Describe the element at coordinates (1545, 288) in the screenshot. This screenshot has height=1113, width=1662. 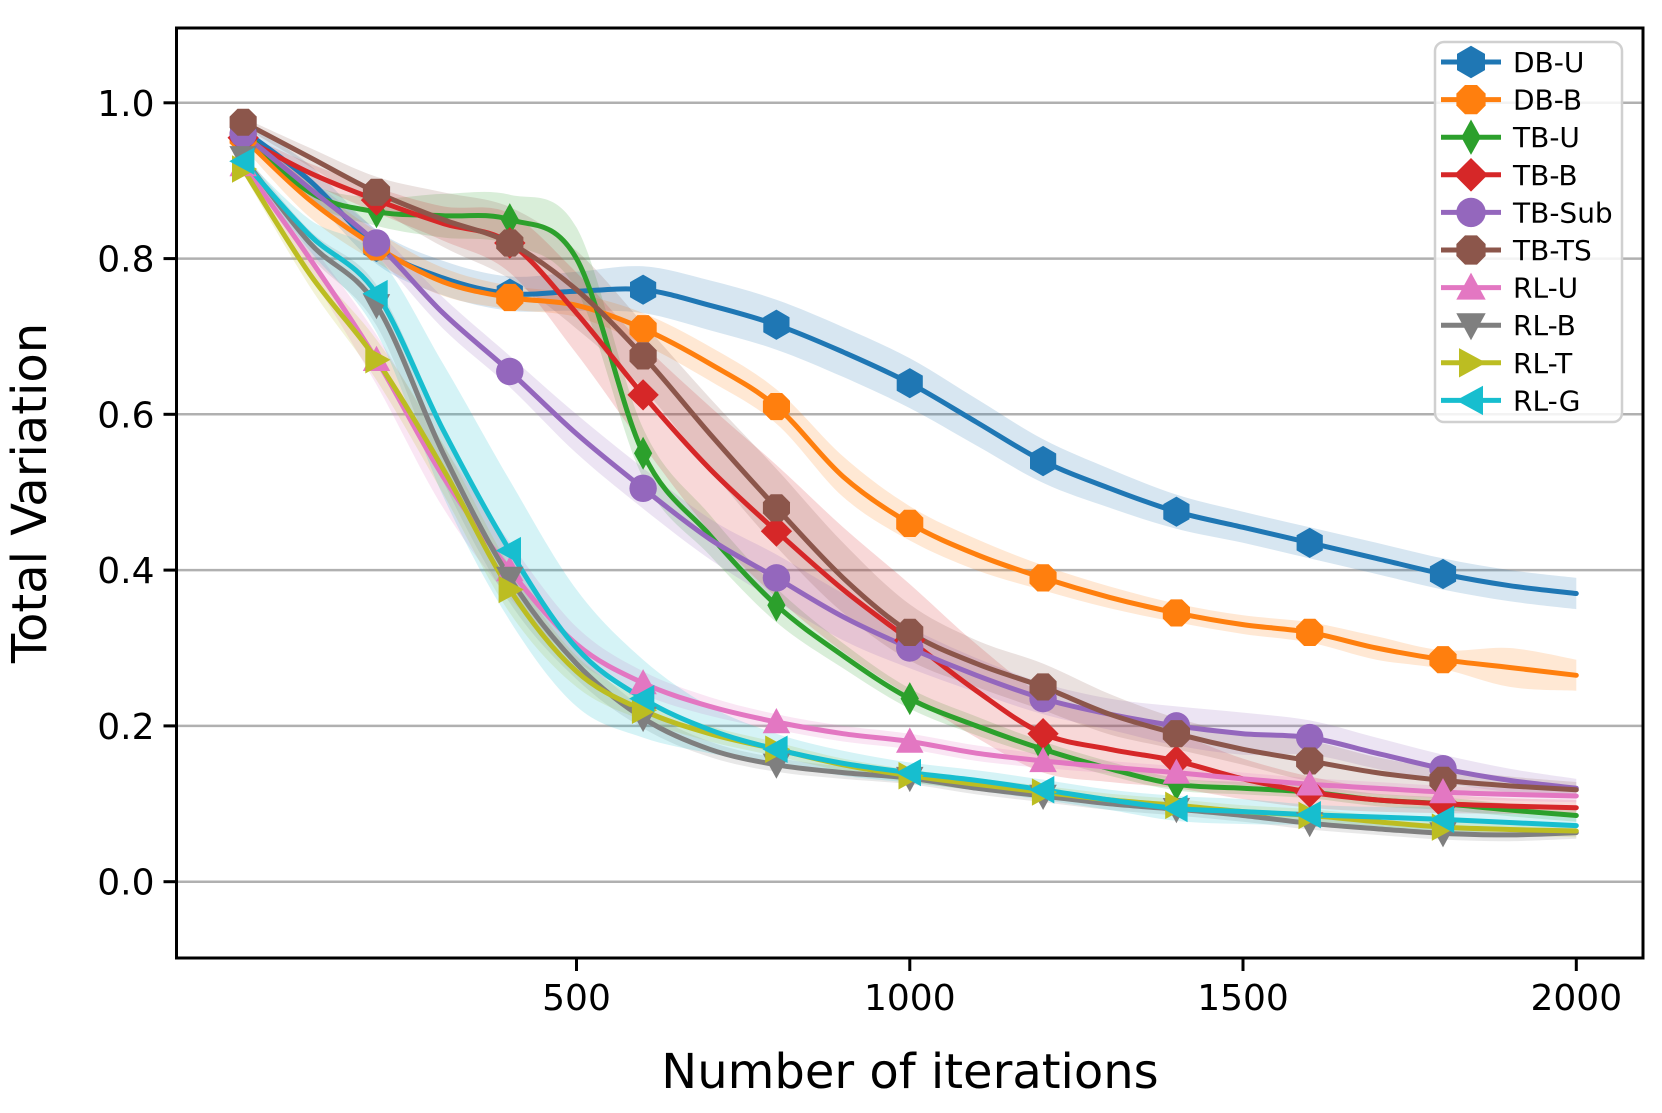
I see `legend-label: RL-U` at that location.